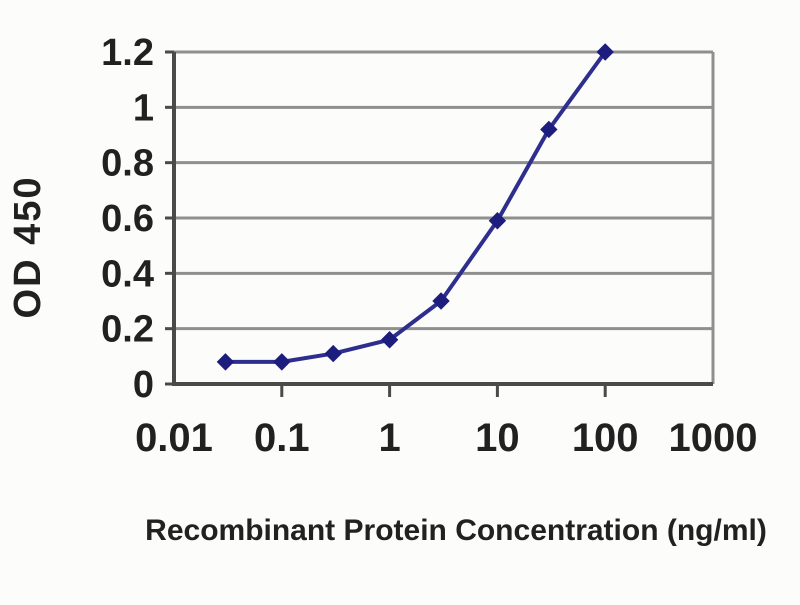 This screenshot has height=605, width=800. Describe the element at coordinates (127, 219) in the screenshot. I see `y-tick-label: 0.6` at that location.